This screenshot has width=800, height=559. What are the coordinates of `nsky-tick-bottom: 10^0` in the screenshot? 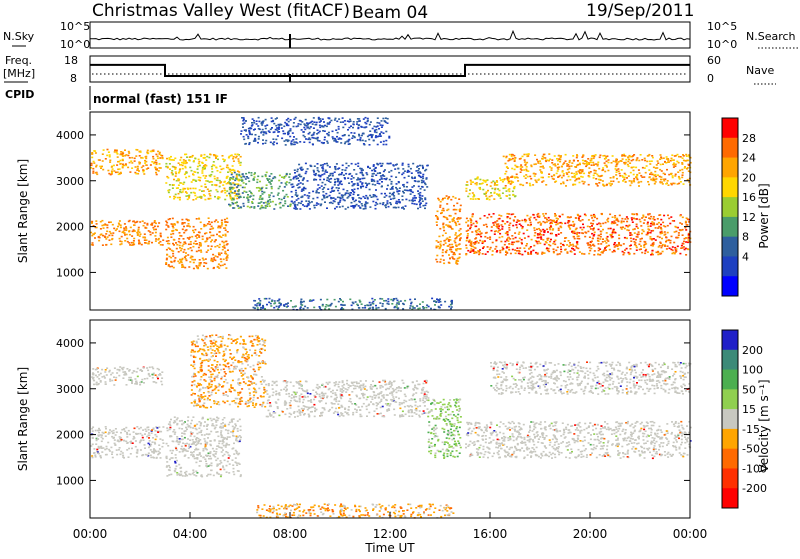 It's located at (75, 44).